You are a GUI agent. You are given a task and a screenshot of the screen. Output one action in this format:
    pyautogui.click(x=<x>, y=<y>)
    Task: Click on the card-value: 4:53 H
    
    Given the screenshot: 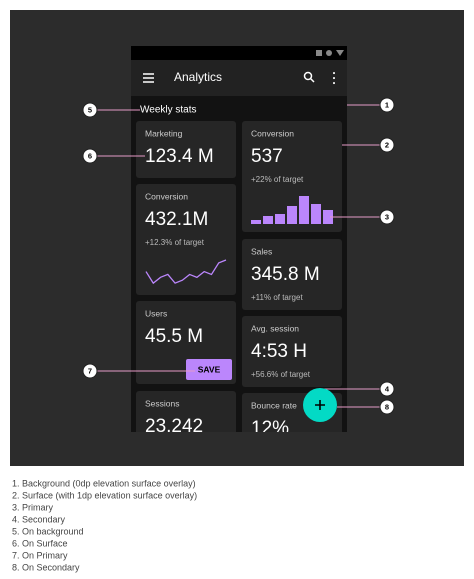 What is the action you would take?
    pyautogui.click(x=279, y=351)
    